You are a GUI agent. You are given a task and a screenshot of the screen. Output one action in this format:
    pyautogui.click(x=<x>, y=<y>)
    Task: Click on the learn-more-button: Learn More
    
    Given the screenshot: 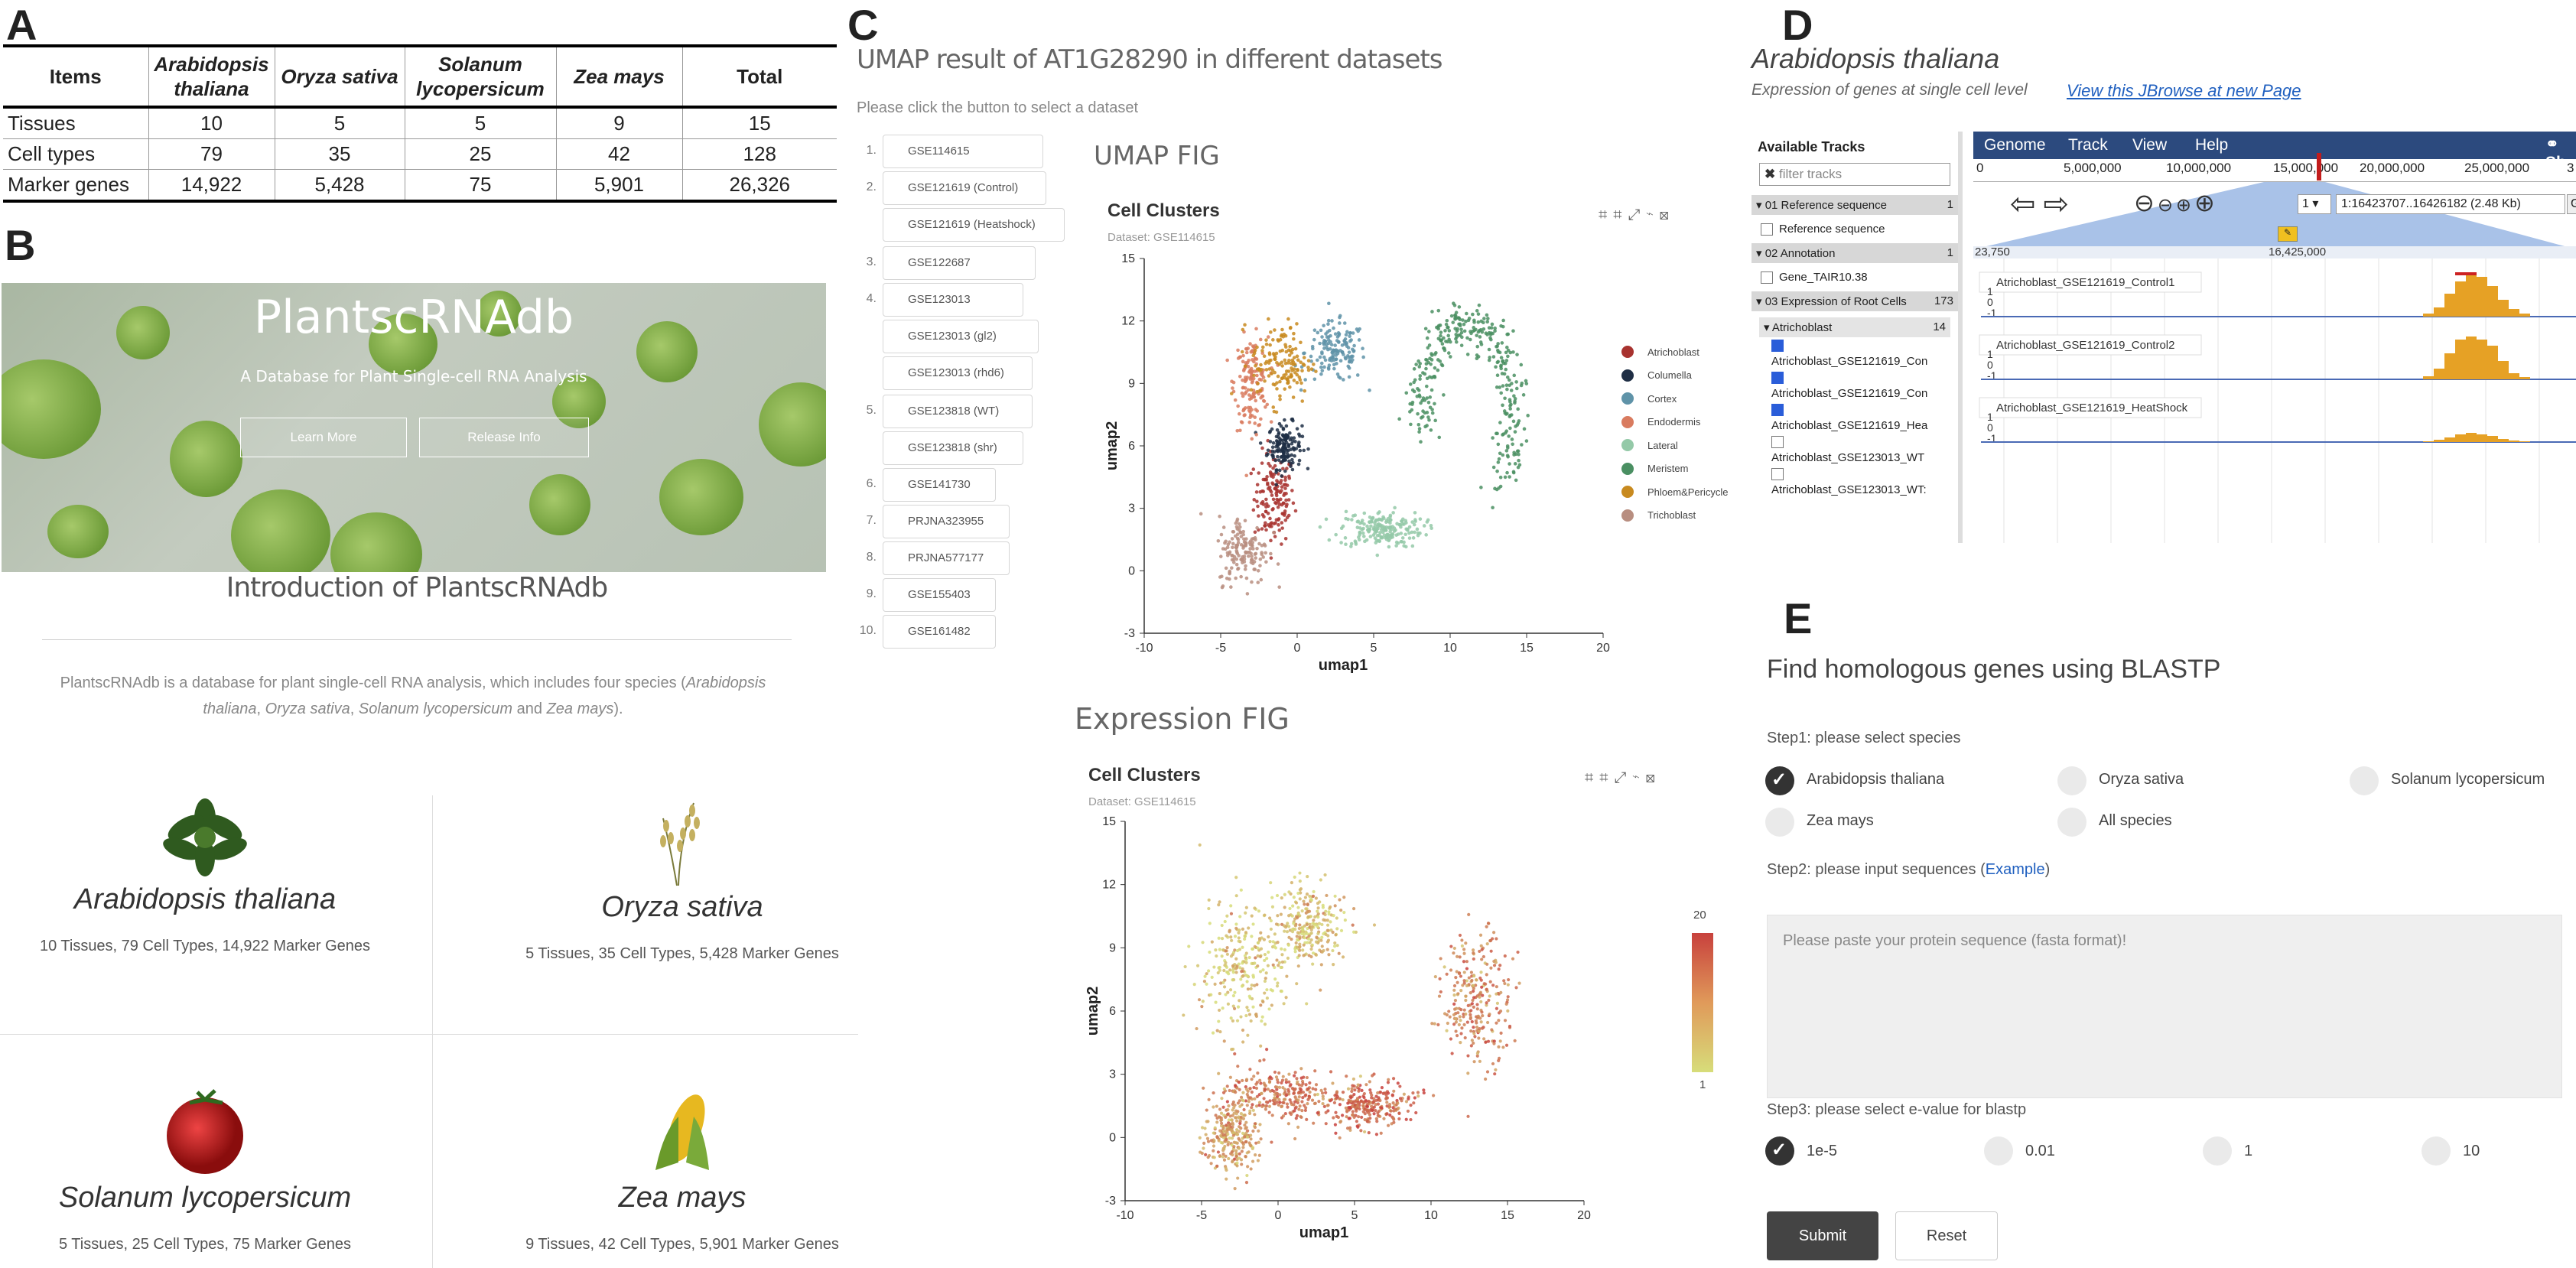 What is the action you would take?
    pyautogui.click(x=323, y=438)
    